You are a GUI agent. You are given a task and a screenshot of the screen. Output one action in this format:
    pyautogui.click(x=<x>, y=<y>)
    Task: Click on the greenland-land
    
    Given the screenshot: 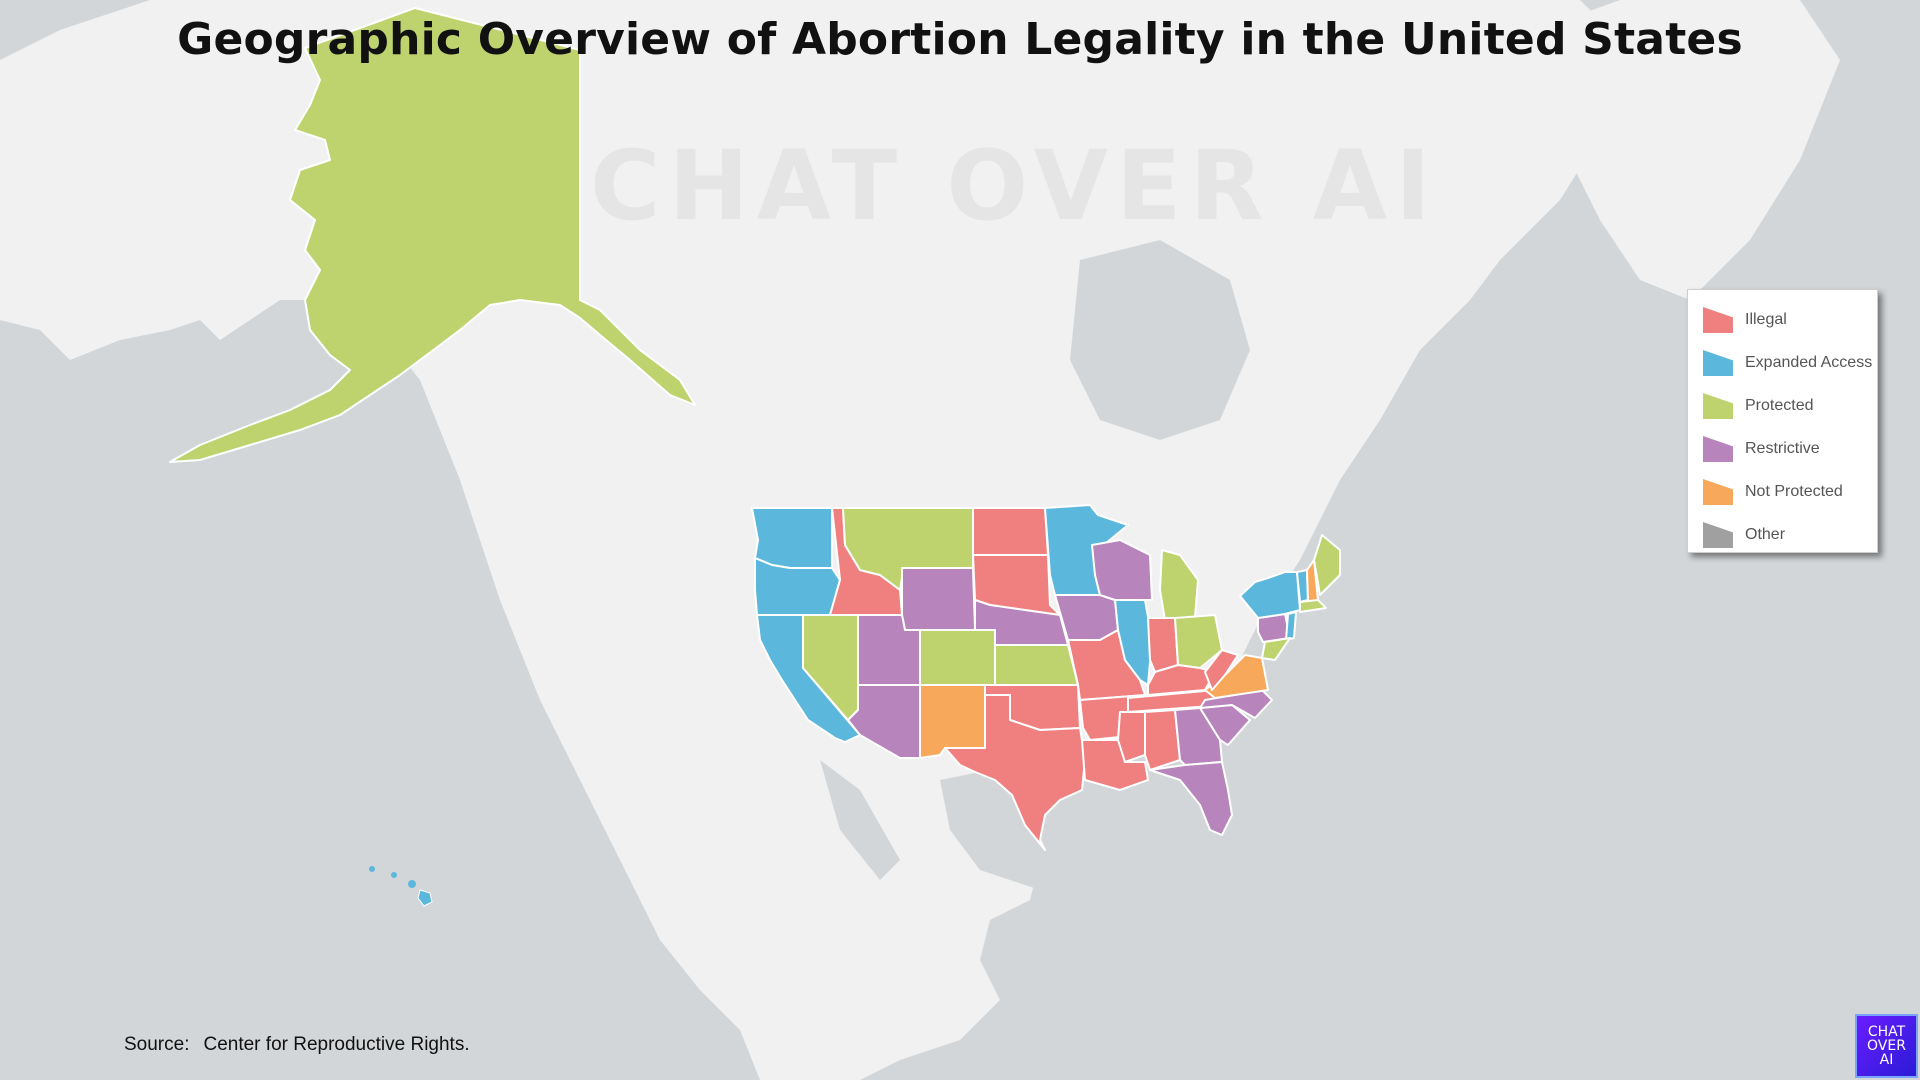 What is the action you would take?
    pyautogui.click(x=1675, y=150)
    